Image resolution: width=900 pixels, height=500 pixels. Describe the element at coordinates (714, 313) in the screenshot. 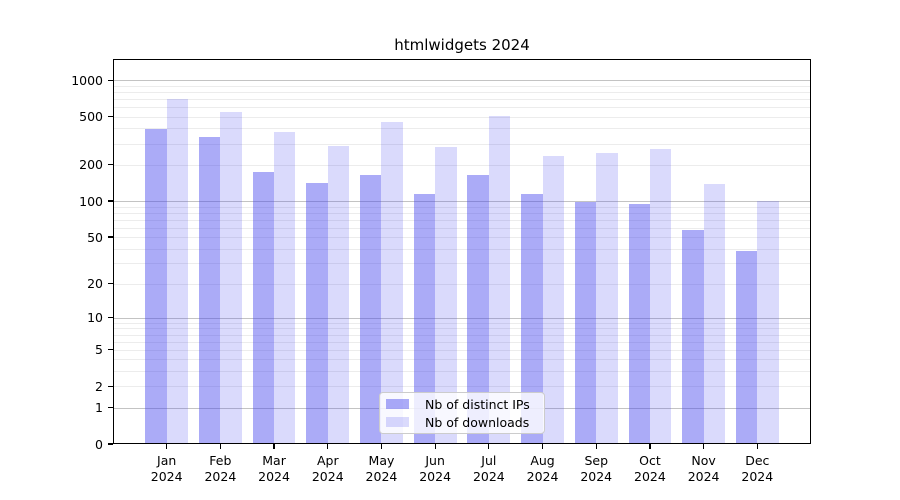

I see `bar-downloads-nov` at that location.